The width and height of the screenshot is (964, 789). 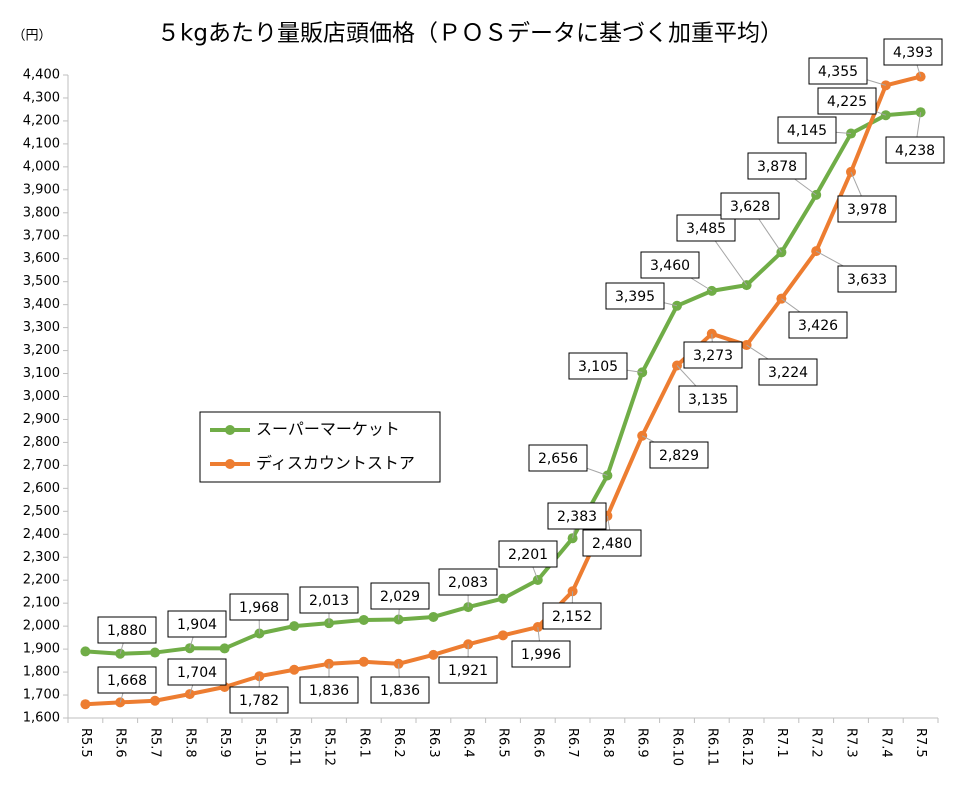 I want to click on data-label: 1,880, so click(x=127, y=631).